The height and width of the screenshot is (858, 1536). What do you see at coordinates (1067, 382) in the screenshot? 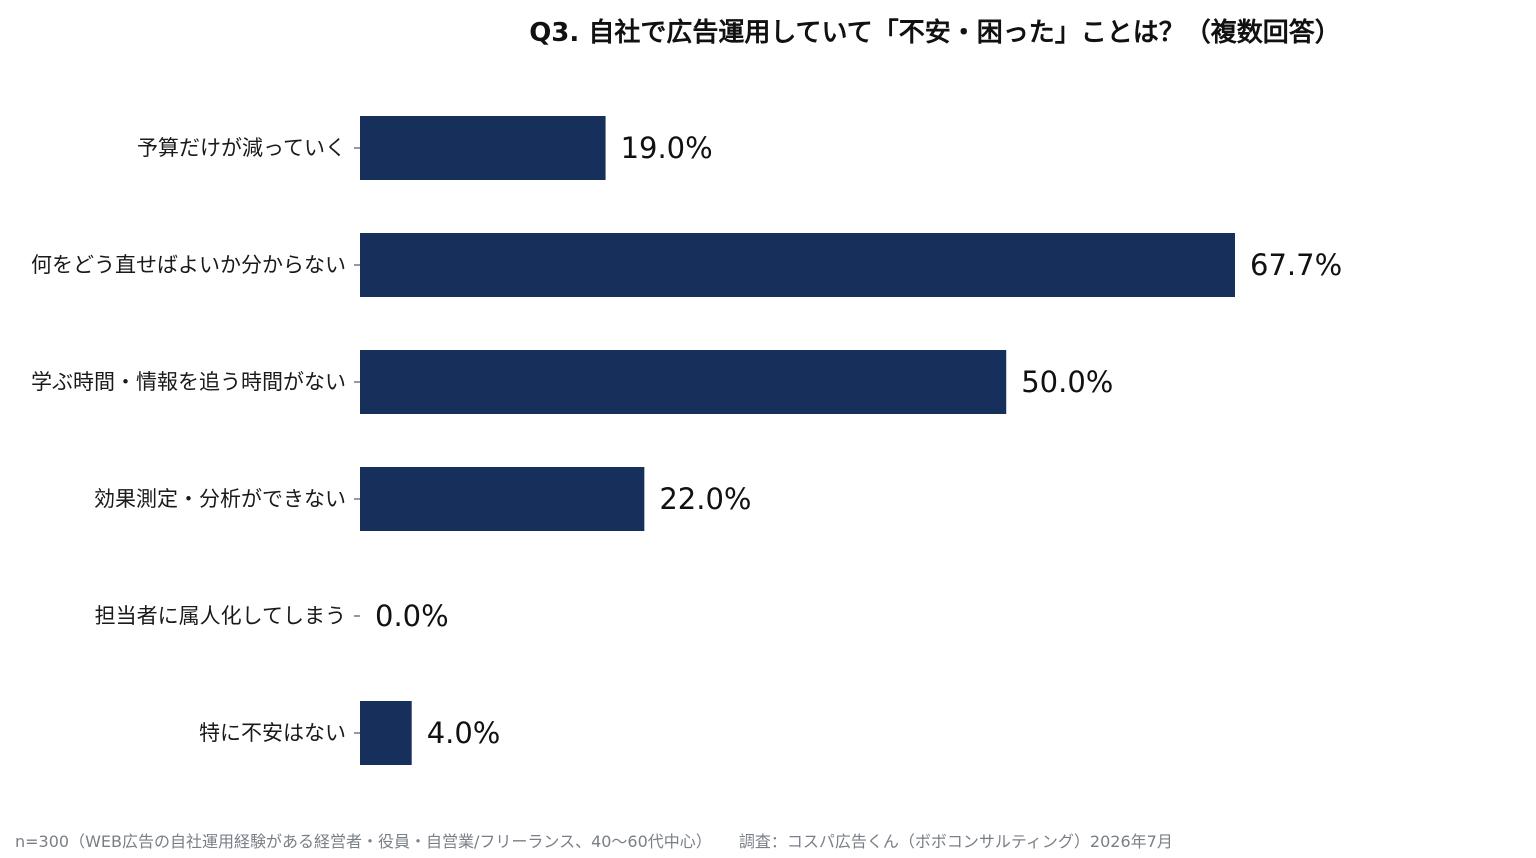
I see `value-label: 50.0%` at bounding box center [1067, 382].